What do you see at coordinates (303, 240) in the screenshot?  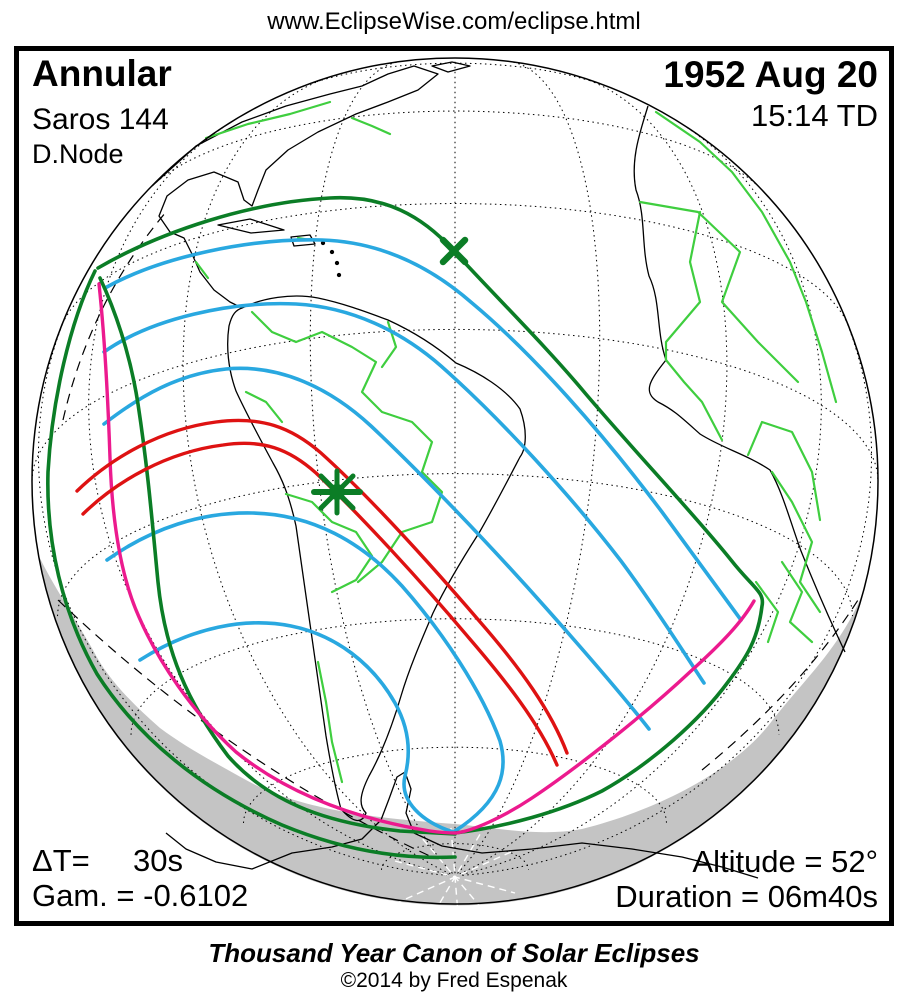 I see `hispaniola-coast` at bounding box center [303, 240].